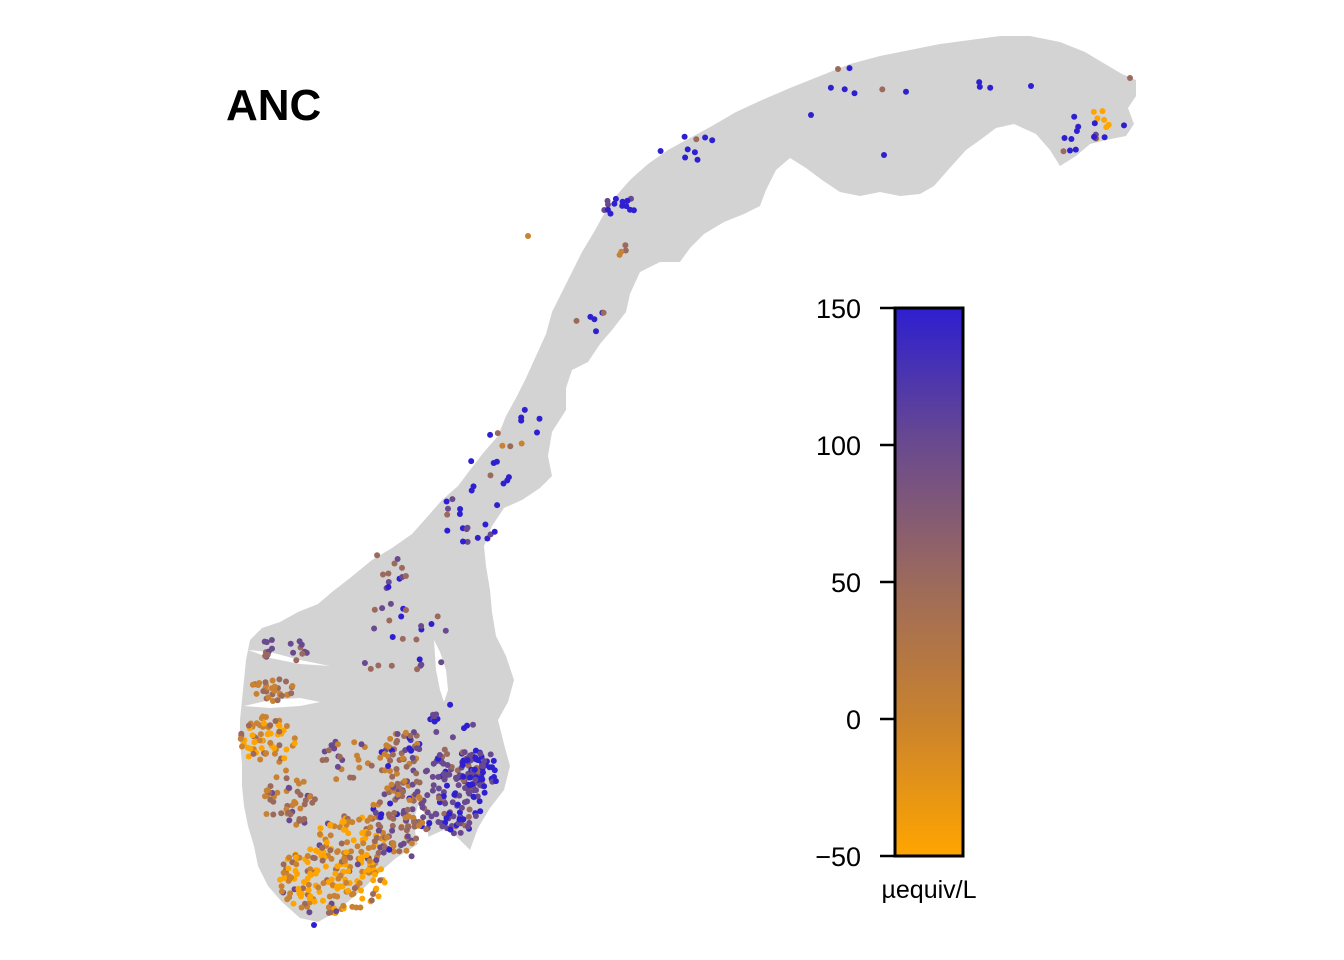 Image resolution: width=1344 pixels, height=960 pixels. Describe the element at coordinates (273, 105) in the screenshot. I see `map-title: ANC` at that location.